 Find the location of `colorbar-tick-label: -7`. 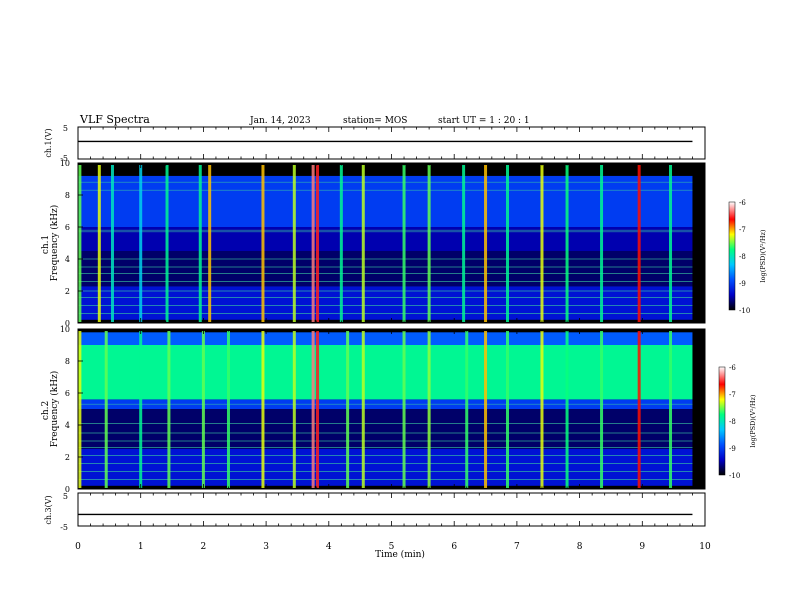

colorbar-tick-label: -7 is located at coordinates (742, 230).